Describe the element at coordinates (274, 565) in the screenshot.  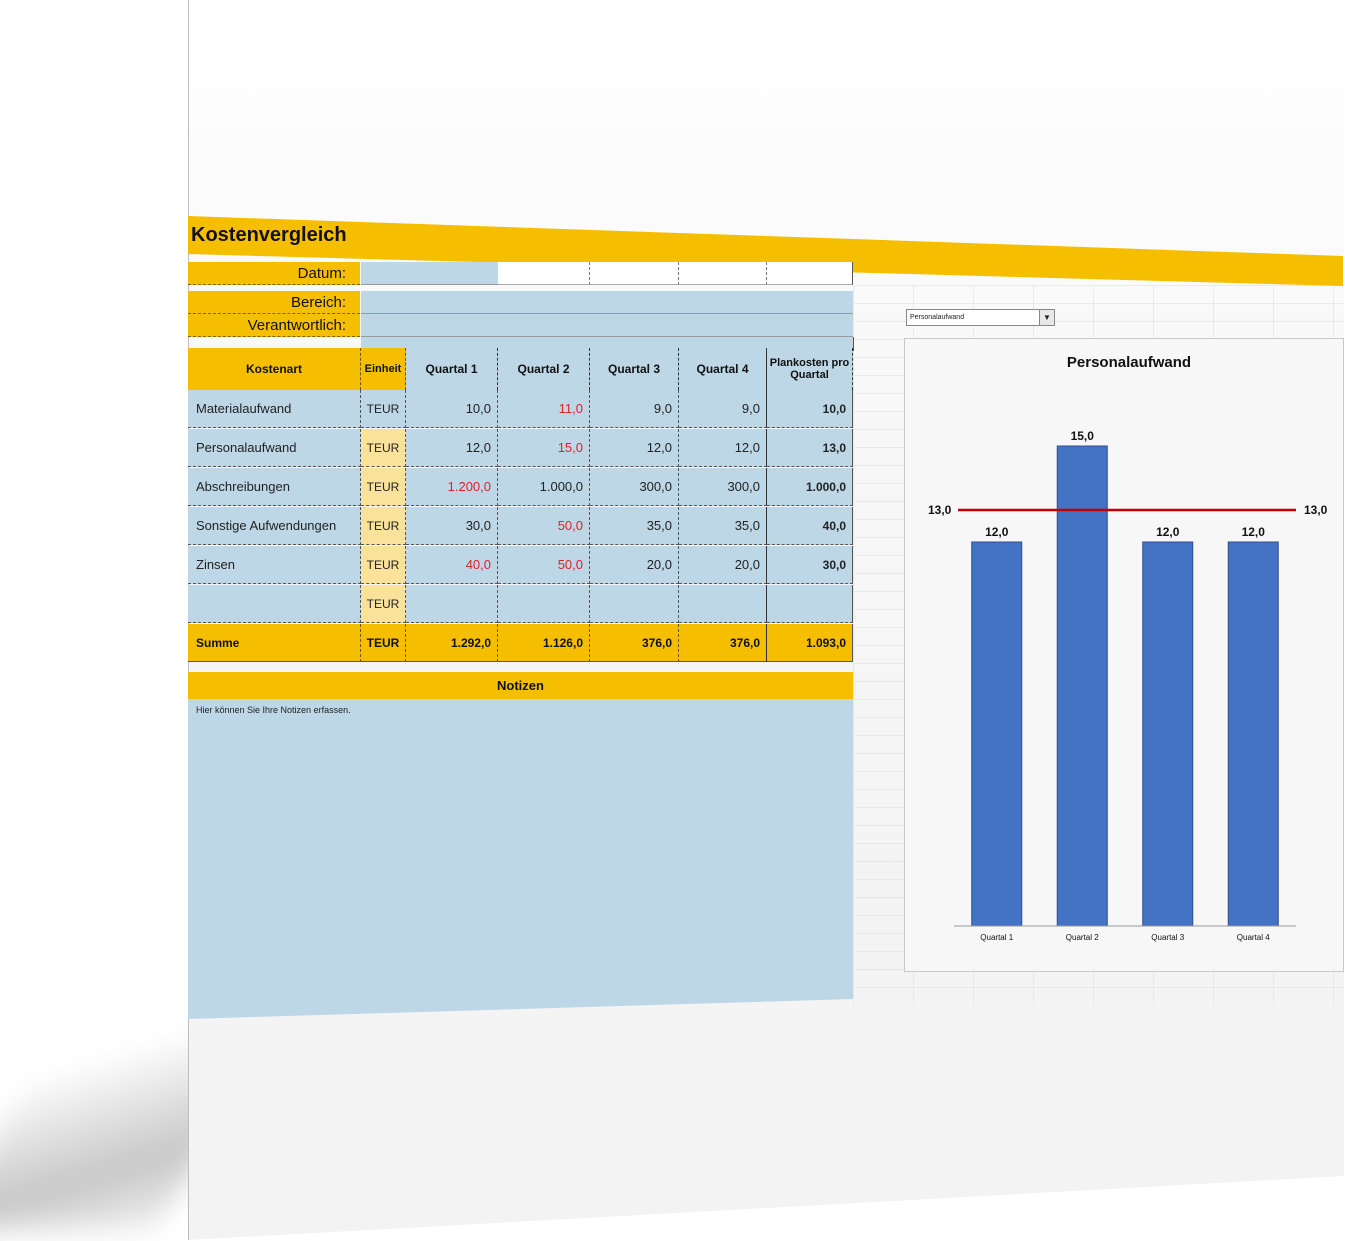
I see `table-cell-name: Zinsen` at that location.